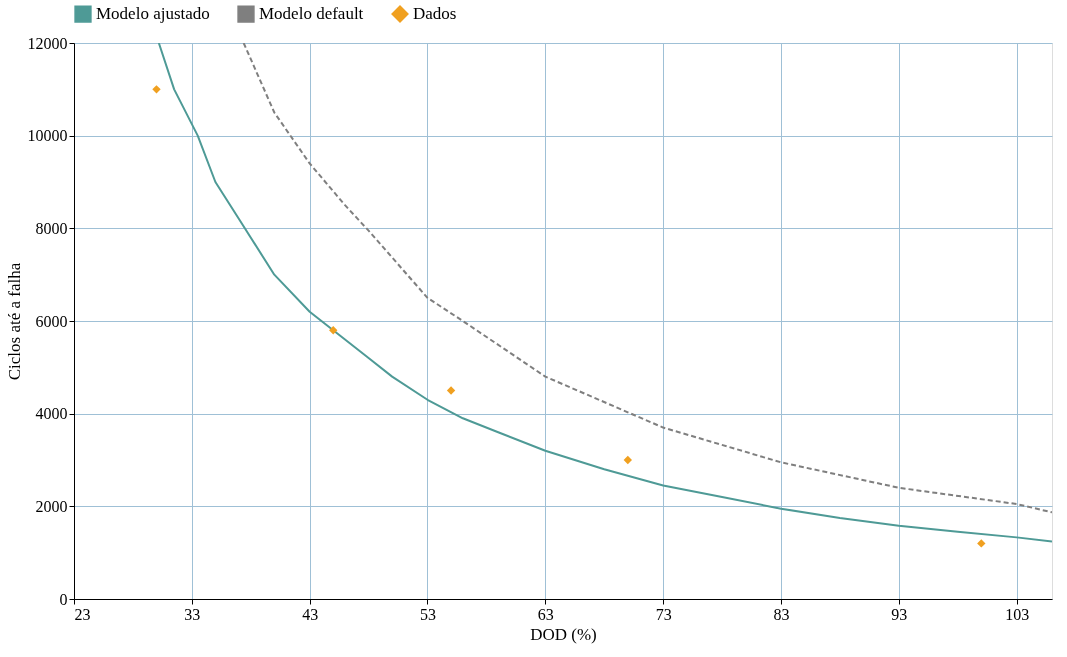  What do you see at coordinates (563, 634) in the screenshot?
I see `x-axis-title: DOD (%)` at bounding box center [563, 634].